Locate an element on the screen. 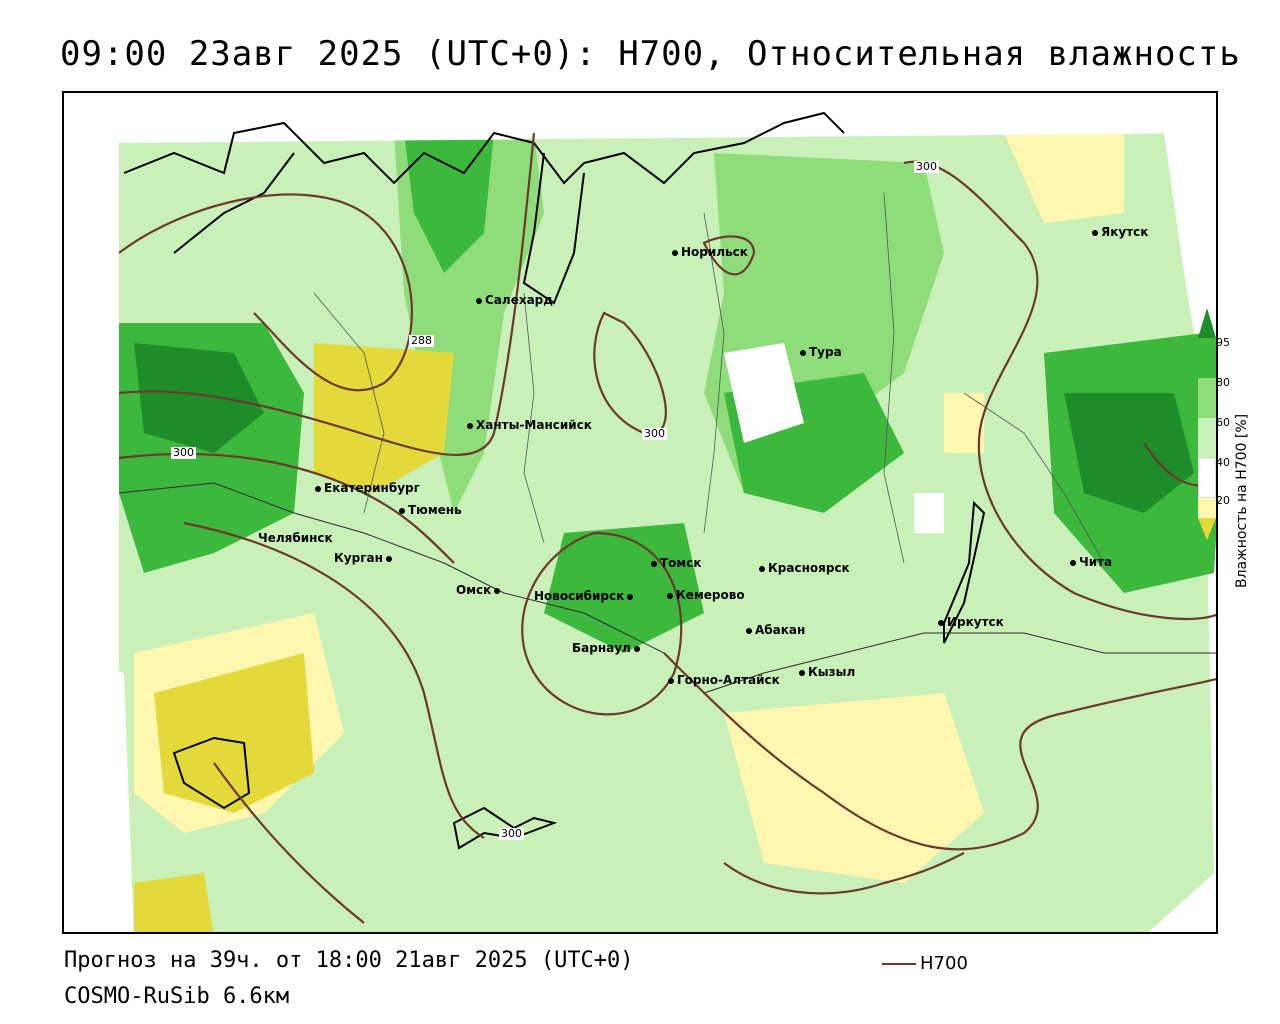 The image size is (1280, 1024). lake-issyk-kul is located at coordinates (505, 828).